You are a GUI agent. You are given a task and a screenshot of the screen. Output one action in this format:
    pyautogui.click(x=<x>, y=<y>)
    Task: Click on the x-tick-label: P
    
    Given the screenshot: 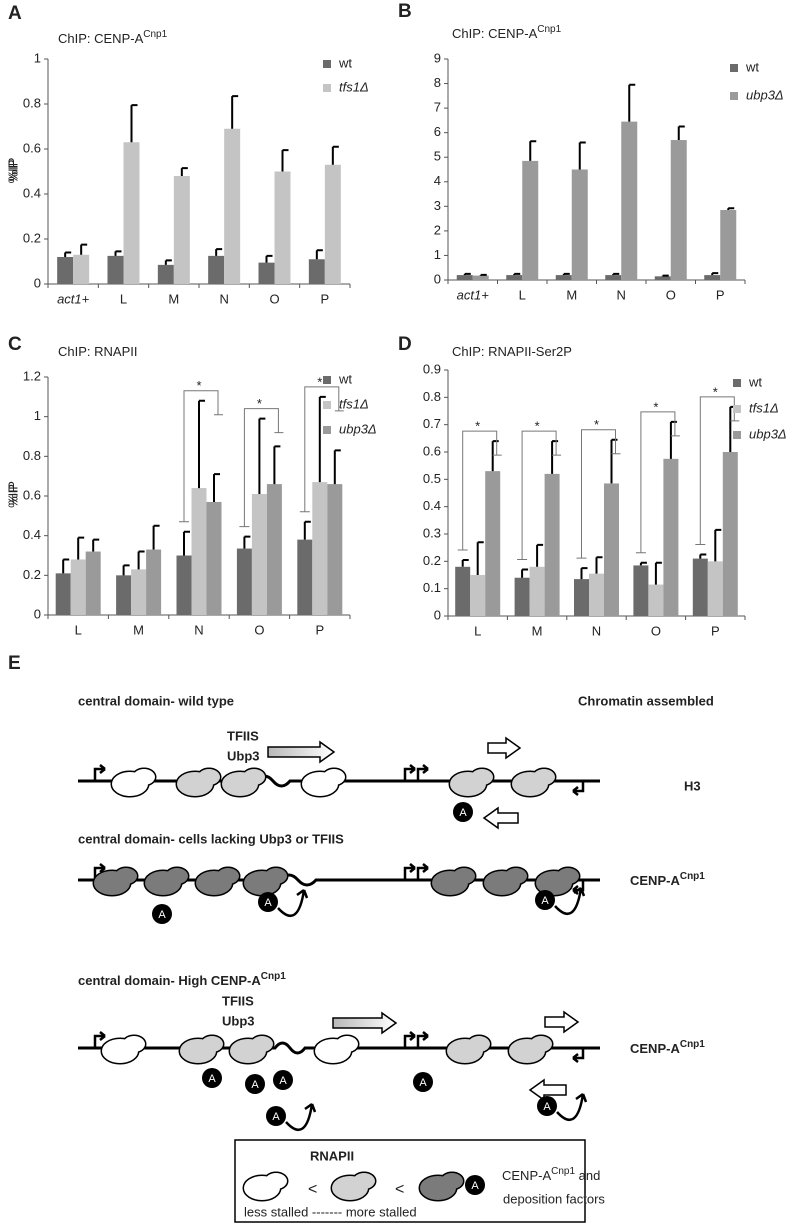 What is the action you would take?
    pyautogui.click(x=319, y=629)
    